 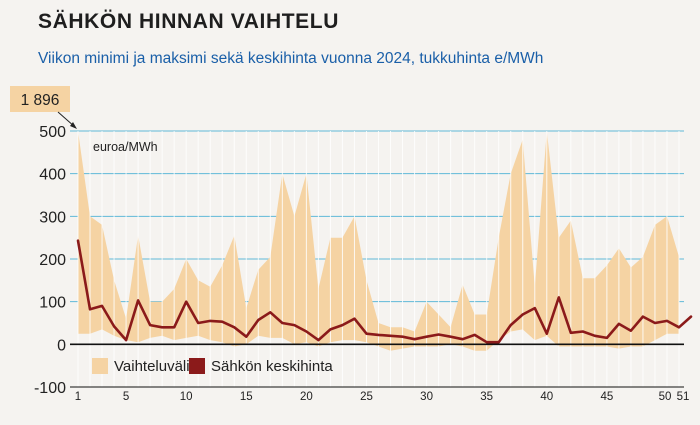 What do you see at coordinates (52, 260) in the screenshot?
I see `y-tick-label: 200` at bounding box center [52, 260].